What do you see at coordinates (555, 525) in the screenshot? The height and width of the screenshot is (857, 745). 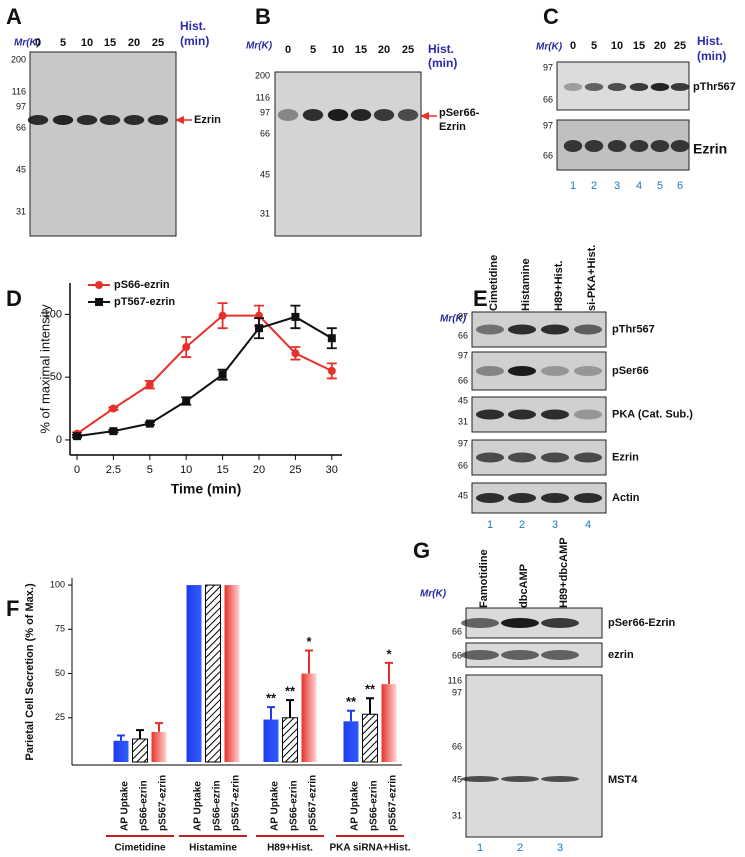 I see `lane-number: 3` at bounding box center [555, 525].